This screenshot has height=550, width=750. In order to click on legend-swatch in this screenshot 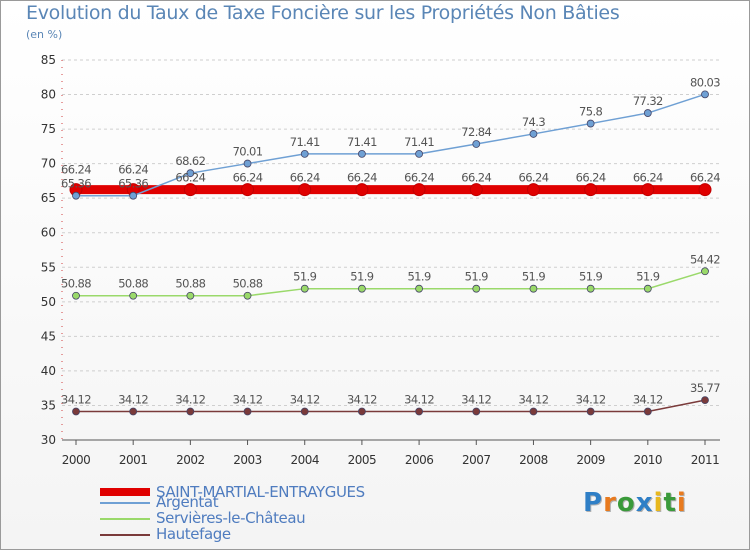, I will do `click(125, 492)`.